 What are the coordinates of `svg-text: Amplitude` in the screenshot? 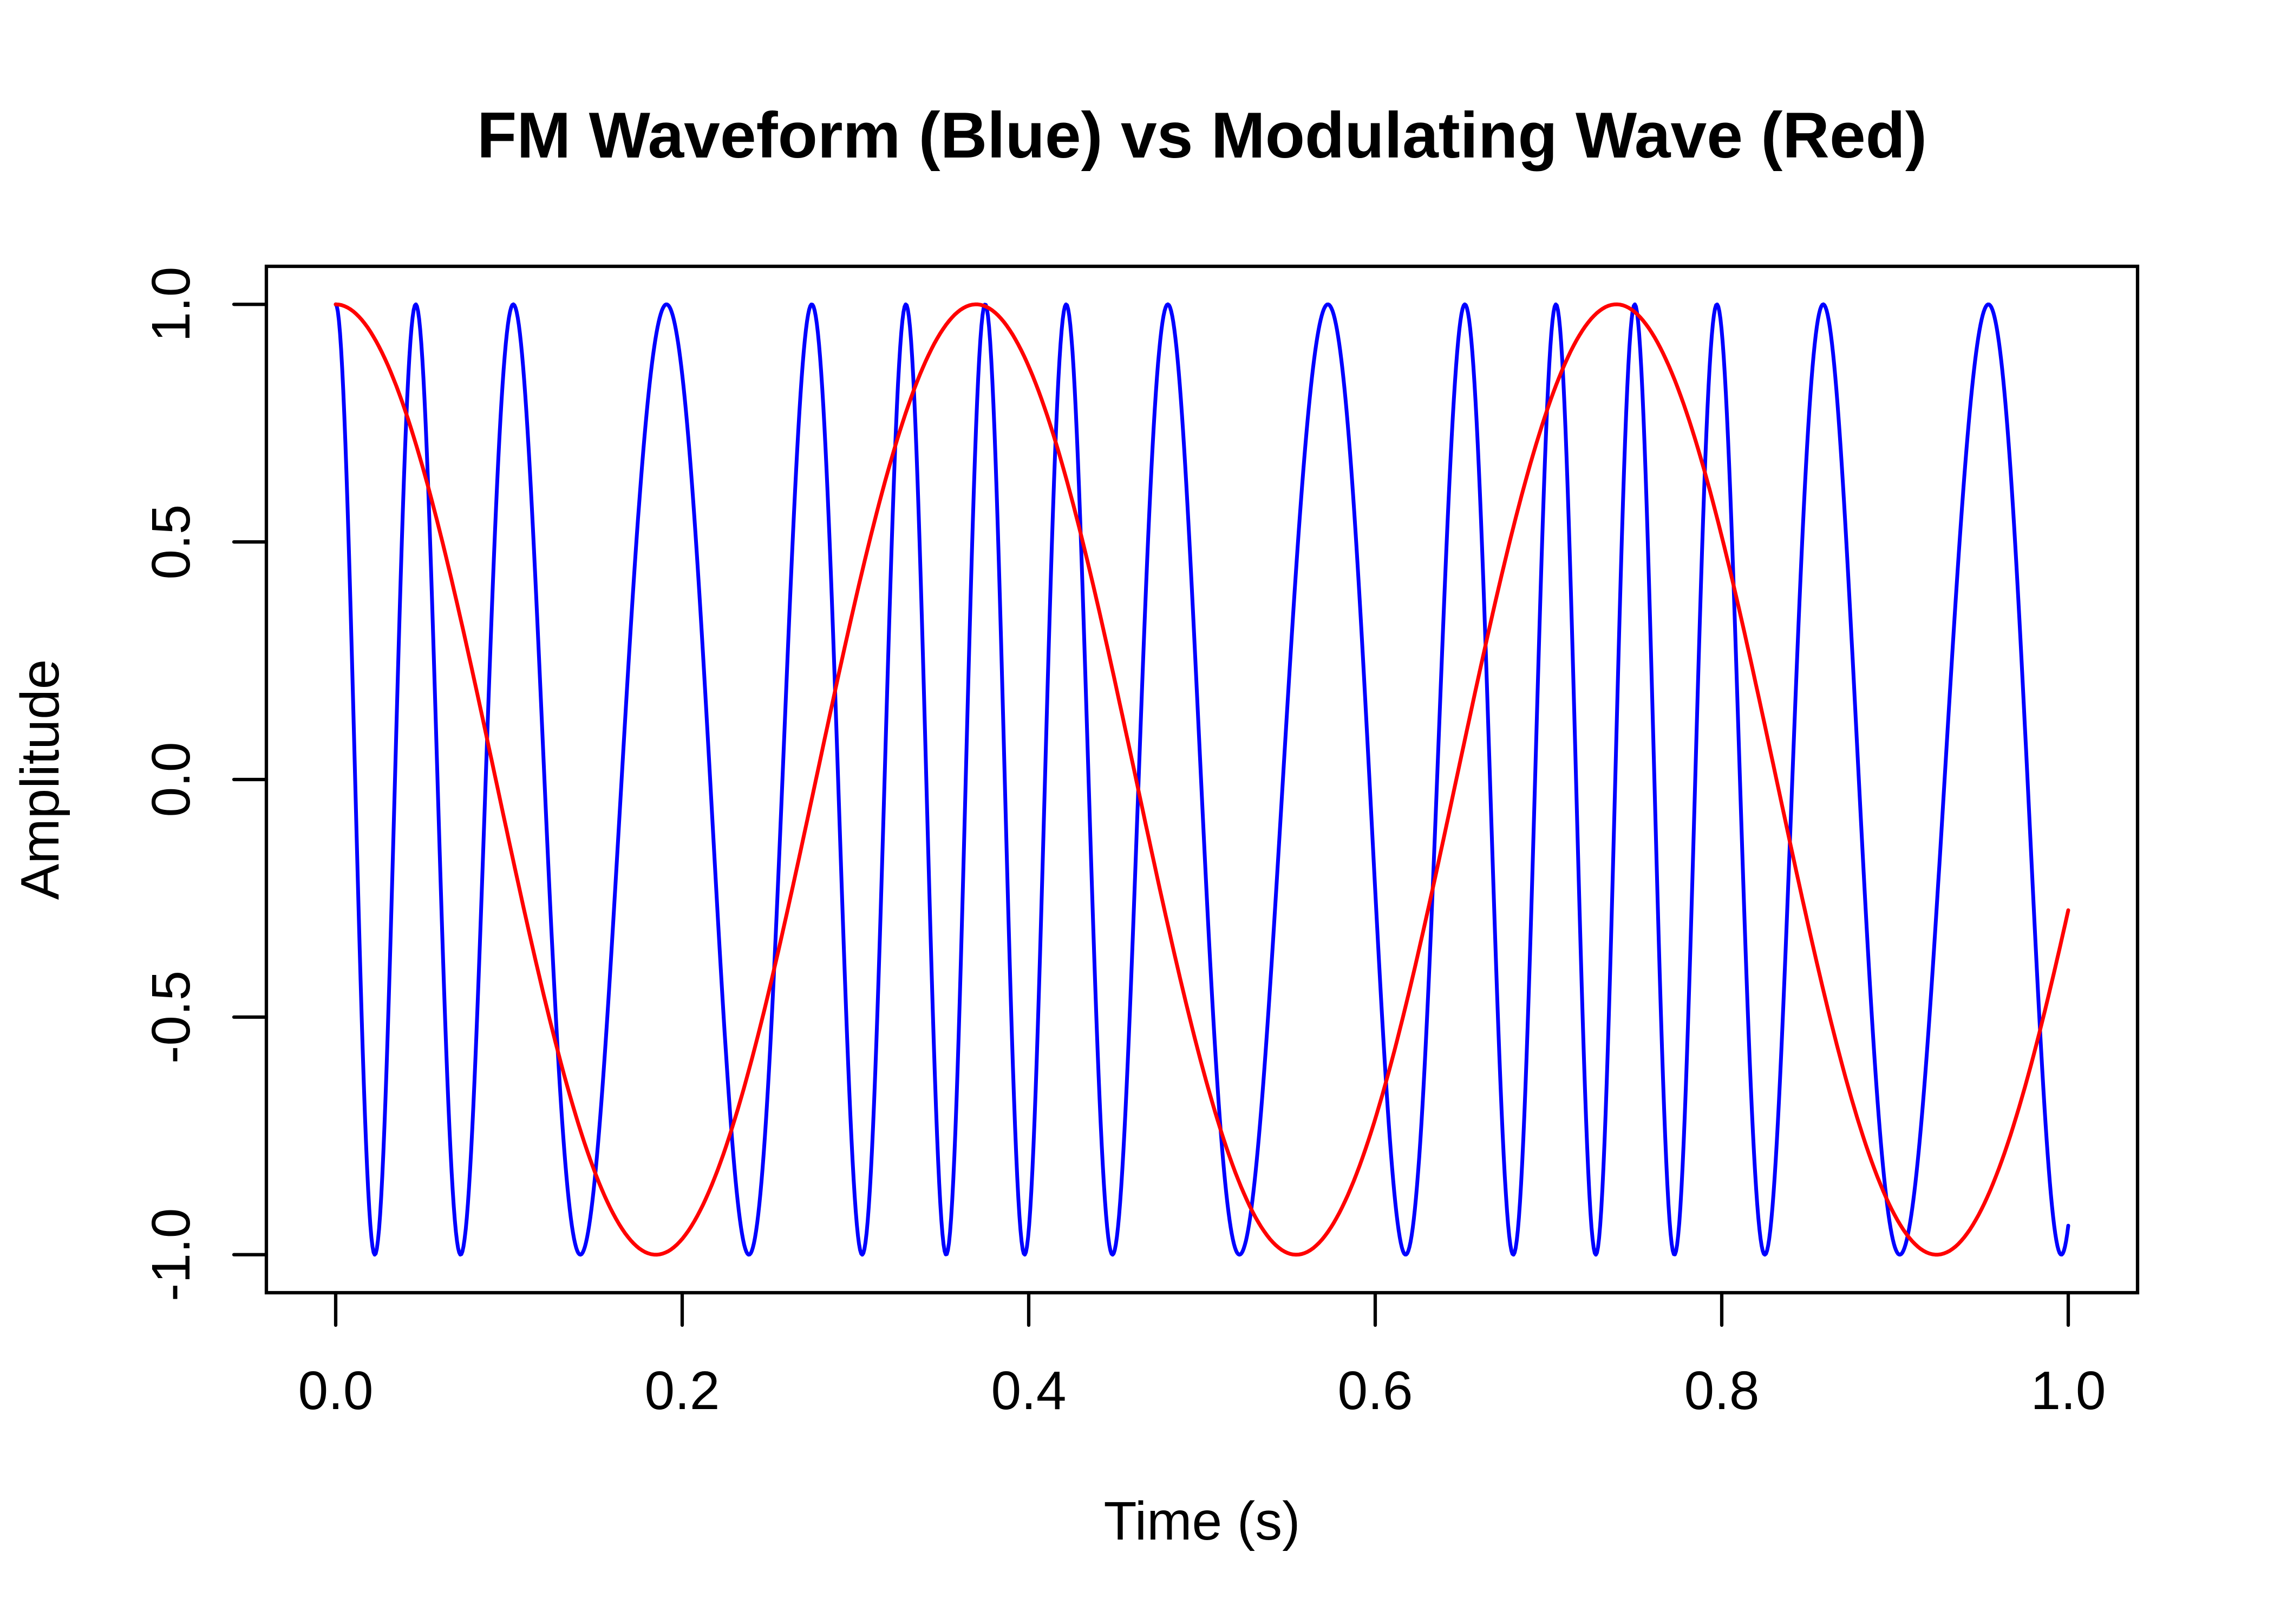 It's located at (40, 780).